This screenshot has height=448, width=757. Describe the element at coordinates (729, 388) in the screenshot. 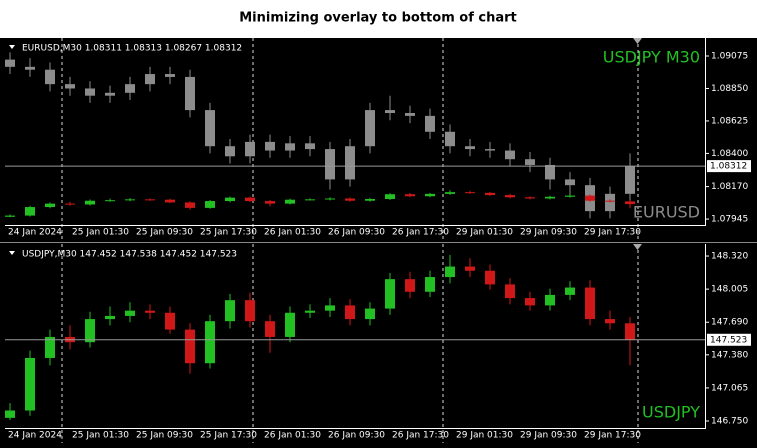

I see `y-tick-label: 147.065` at that location.